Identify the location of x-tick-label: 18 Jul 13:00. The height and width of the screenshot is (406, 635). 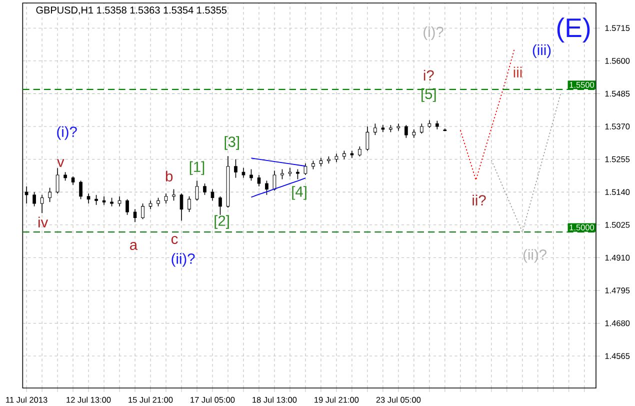
(274, 399).